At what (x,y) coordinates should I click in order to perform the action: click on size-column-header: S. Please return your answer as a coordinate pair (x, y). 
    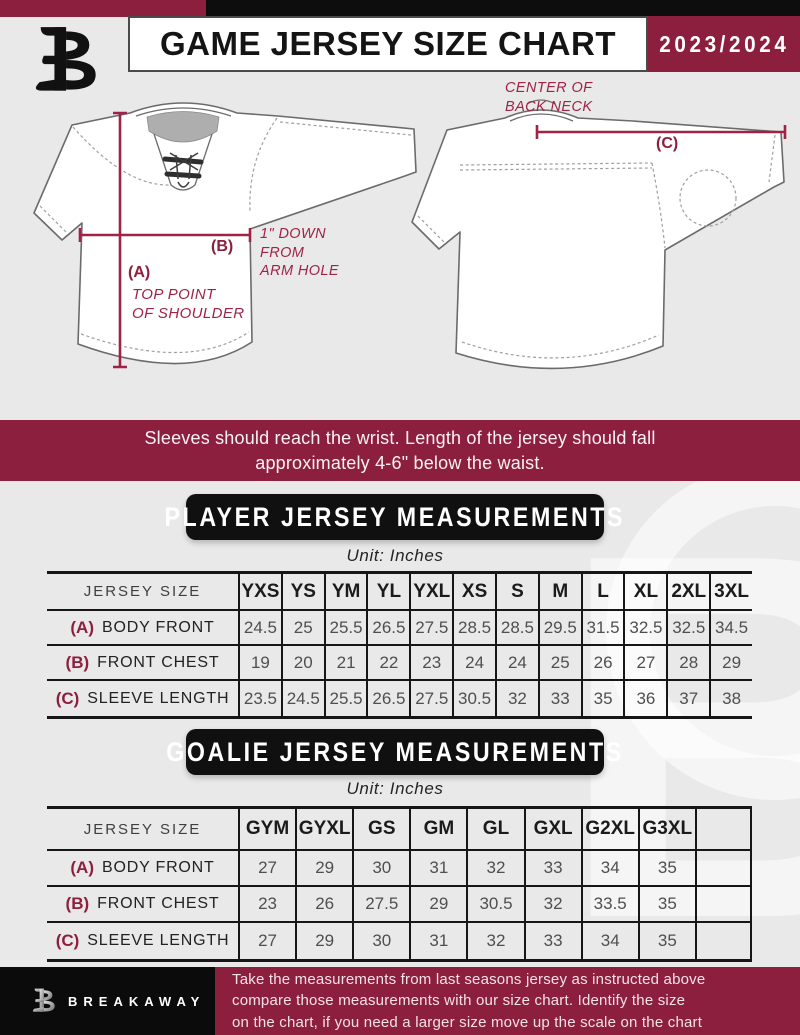
    Looking at the image, I should click on (516, 592).